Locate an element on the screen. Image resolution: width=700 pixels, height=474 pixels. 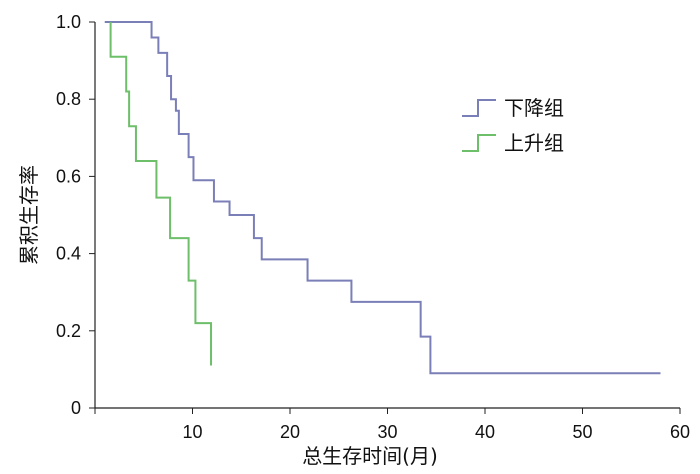
x-axis-title: 总生存时间(月) is located at coordinates (370, 456).